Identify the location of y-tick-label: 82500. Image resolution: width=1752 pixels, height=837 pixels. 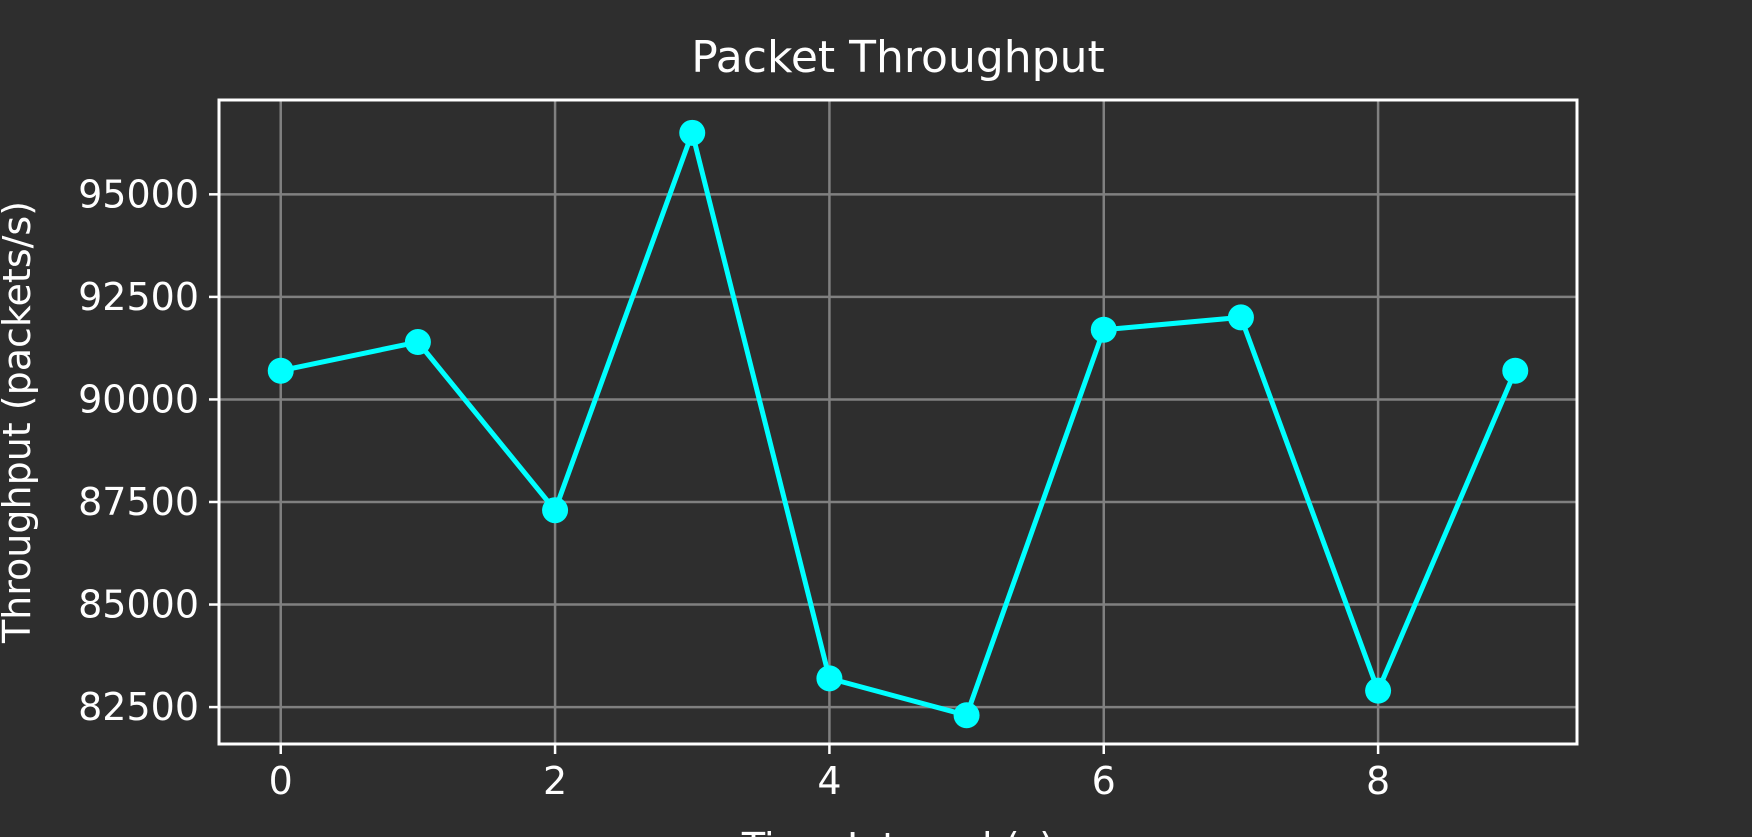
(138, 707).